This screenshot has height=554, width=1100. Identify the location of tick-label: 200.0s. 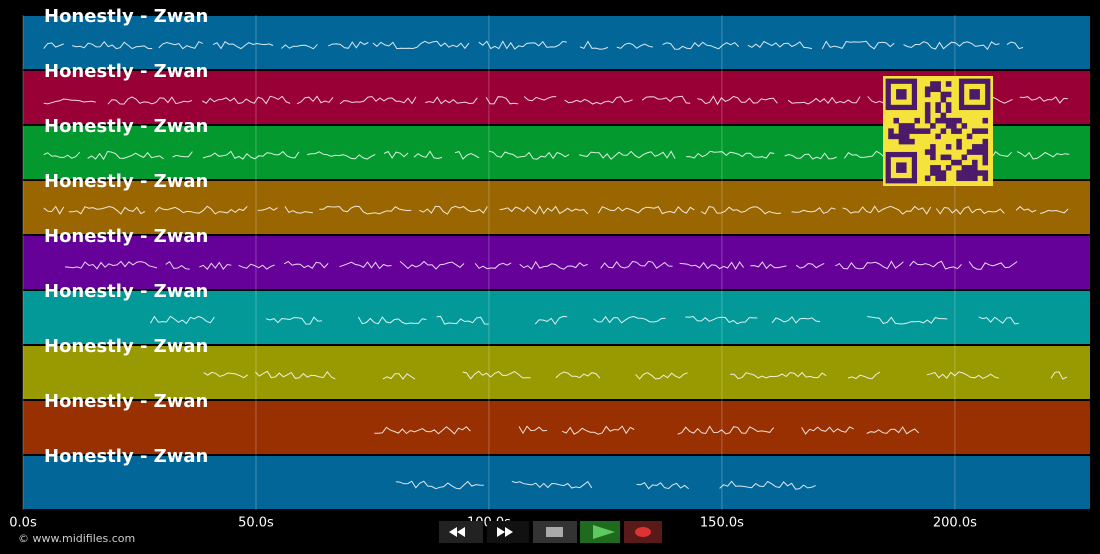
(955, 523).